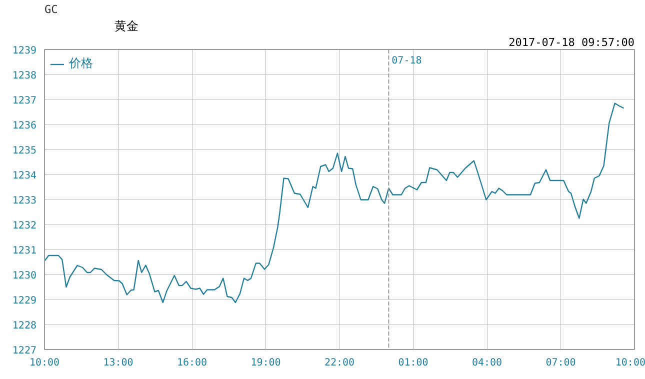  What do you see at coordinates (407, 61) in the screenshot?
I see `ref-line-label: 07-18` at bounding box center [407, 61].